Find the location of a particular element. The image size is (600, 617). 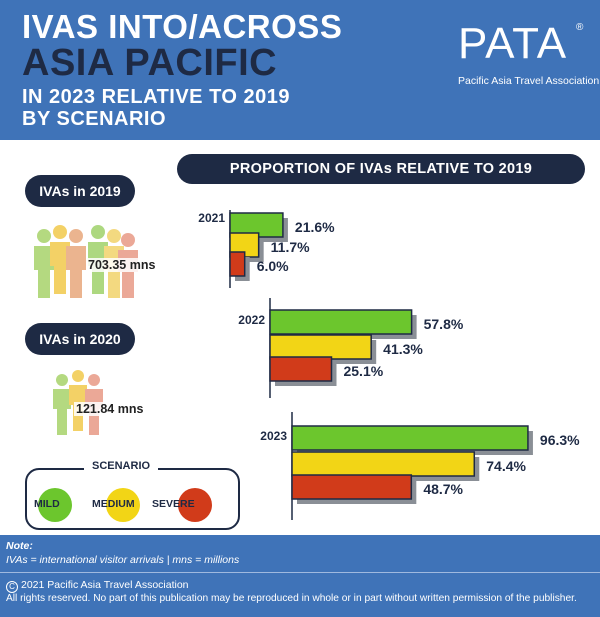

data-label-medium-2022: 41.3% is located at coordinates (403, 349).